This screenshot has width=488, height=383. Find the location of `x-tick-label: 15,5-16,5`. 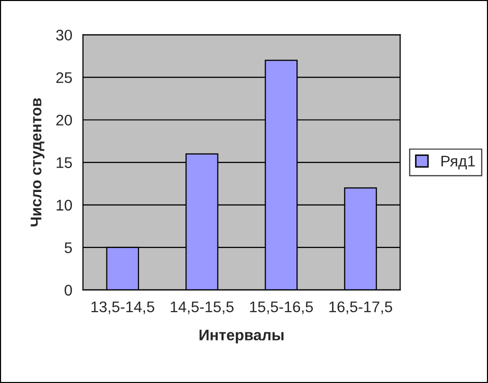

x-tick-label: 15,5-16,5 is located at coordinates (281, 307).